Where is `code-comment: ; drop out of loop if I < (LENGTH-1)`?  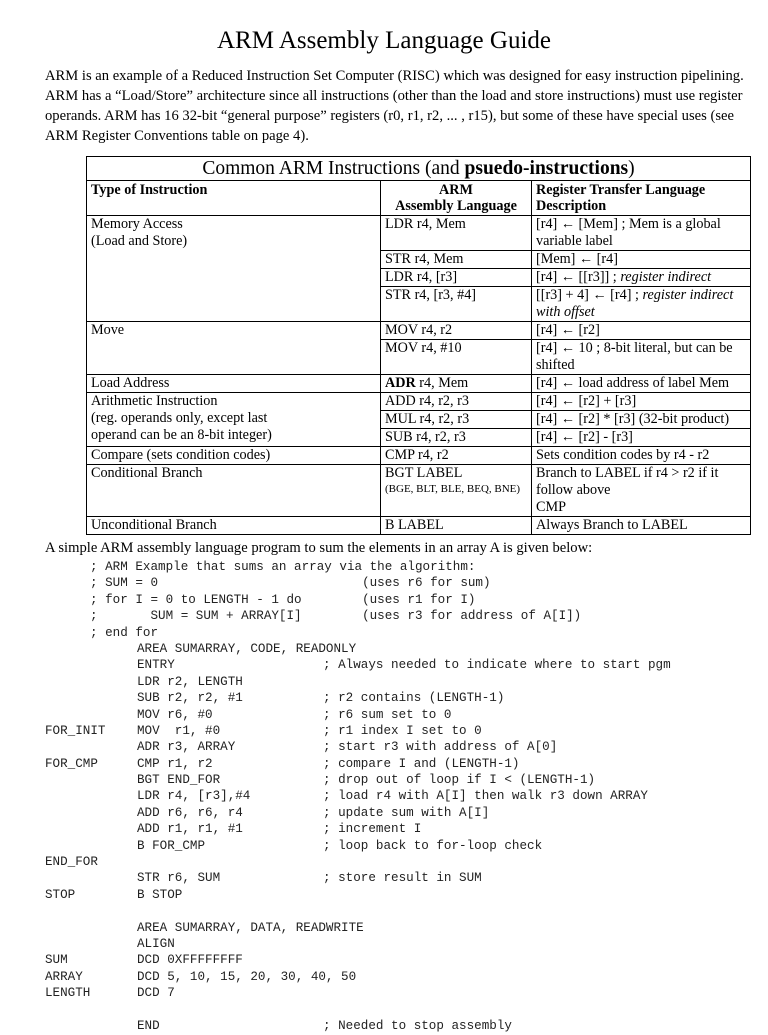 code-comment: ; drop out of loop if I < (LENGTH-1) is located at coordinates (459, 780).